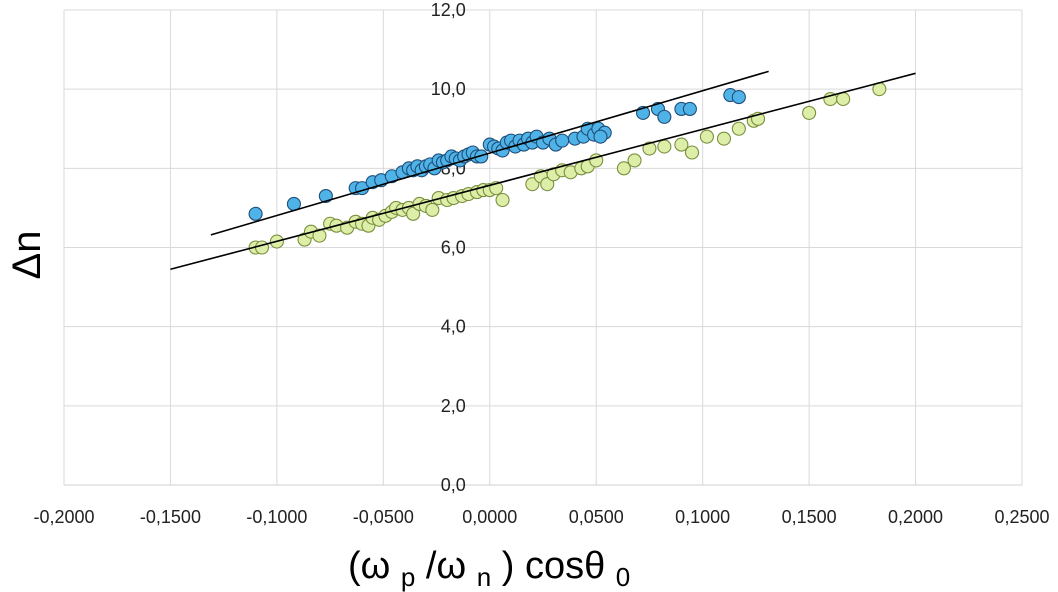 The image size is (1058, 592). Describe the element at coordinates (446, 566) in the screenshot. I see `x-label-mid: /ω` at that location.